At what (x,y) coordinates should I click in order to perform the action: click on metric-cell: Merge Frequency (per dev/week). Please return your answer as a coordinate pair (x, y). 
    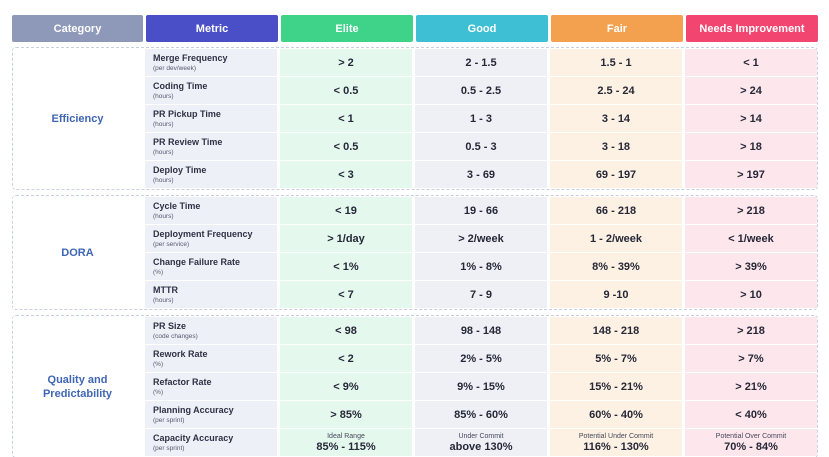
    Looking at the image, I should click on (211, 62).